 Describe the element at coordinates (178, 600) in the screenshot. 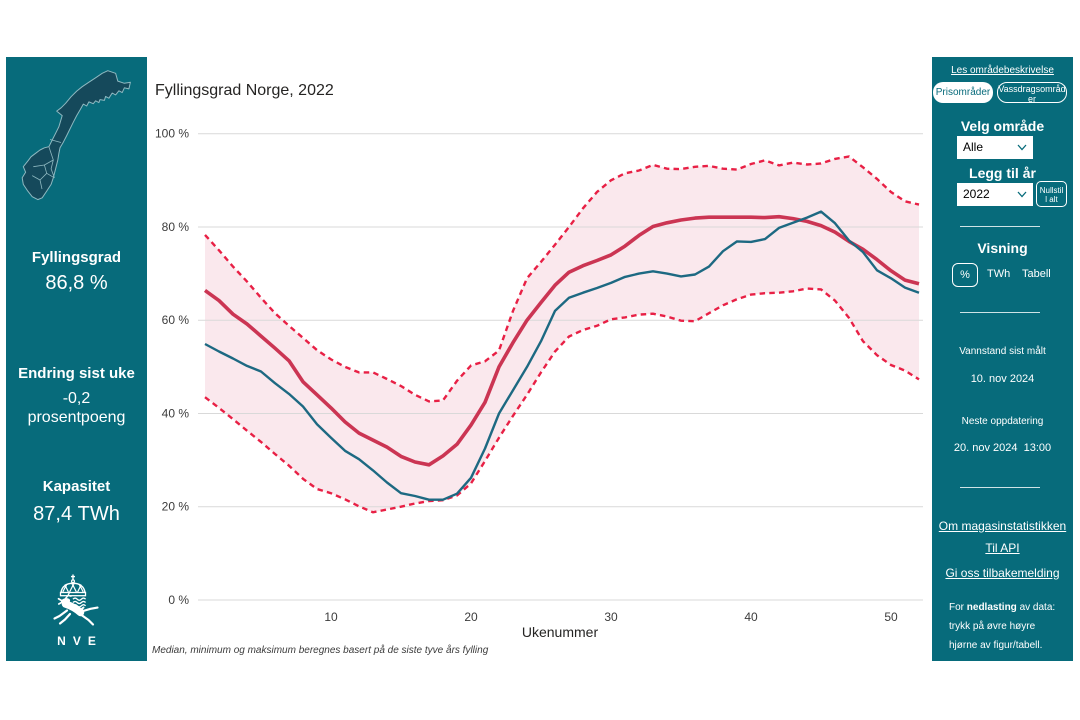

I see `svg-text: 0 %` at that location.